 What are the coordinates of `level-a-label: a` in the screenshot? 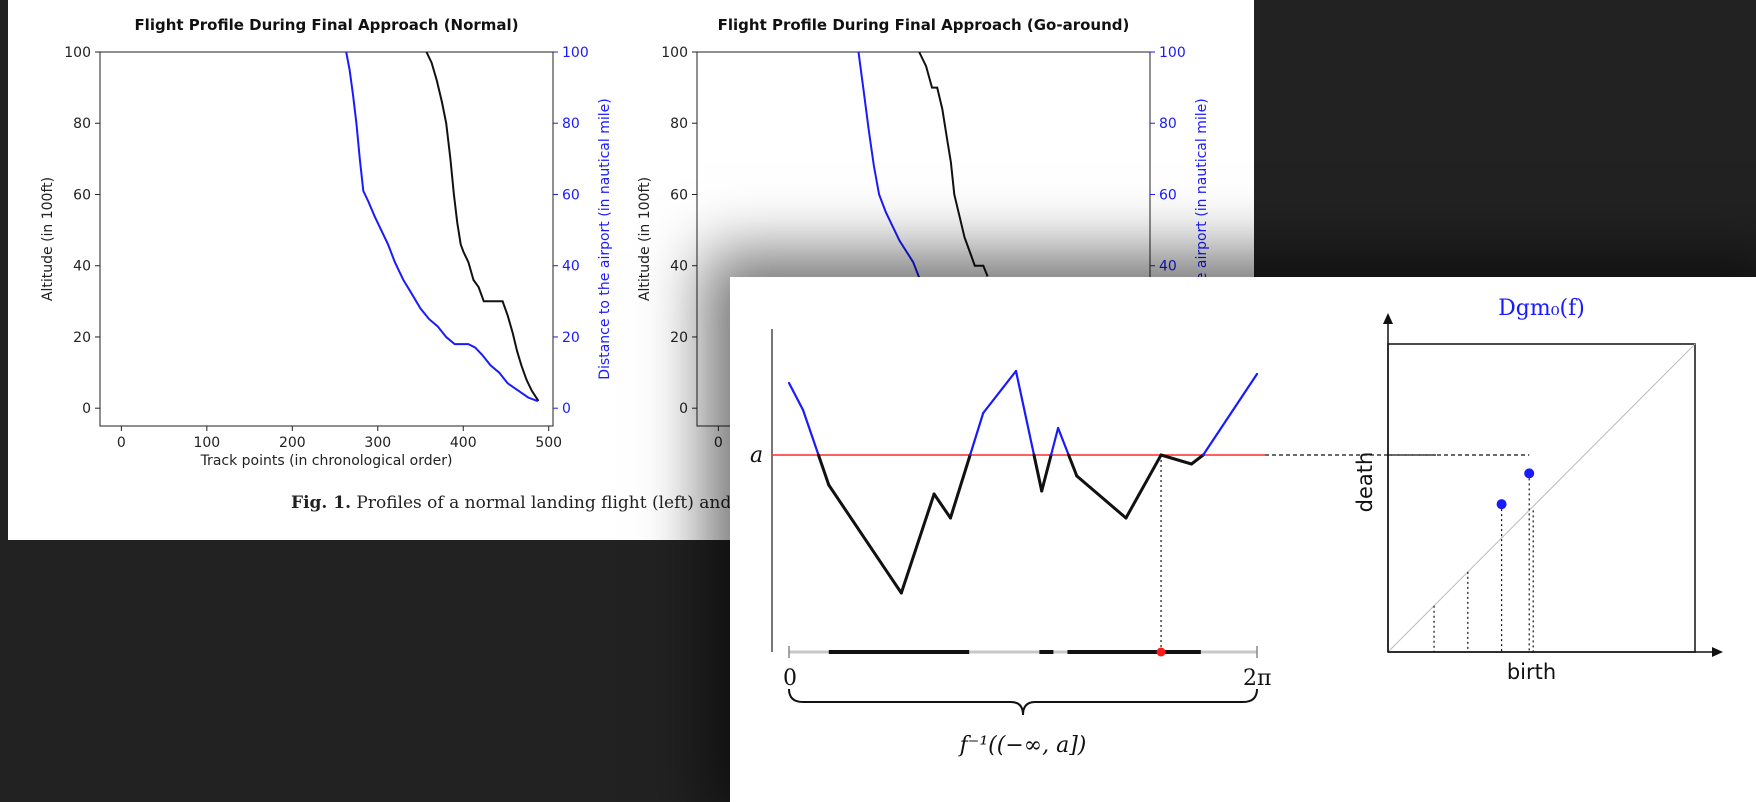 It's located at (756, 455).